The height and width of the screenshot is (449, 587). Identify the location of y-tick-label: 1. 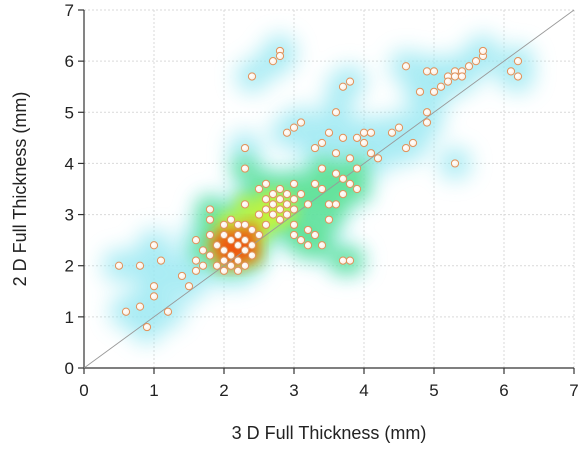
(69, 317).